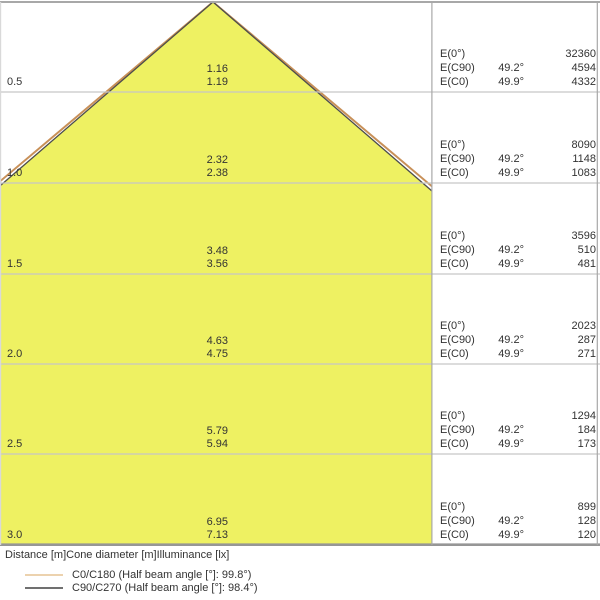  What do you see at coordinates (217, 82) in the screenshot?
I see `cone-diameter-c0-value: 1.19` at bounding box center [217, 82].